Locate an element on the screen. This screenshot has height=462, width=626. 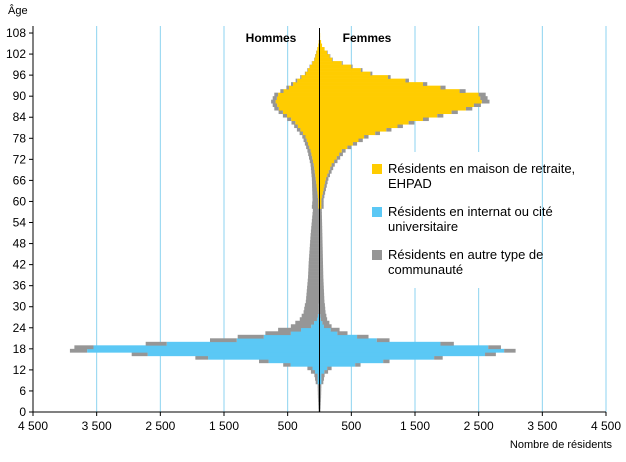
x-tick-label-5: 500 is located at coordinates (351, 426).